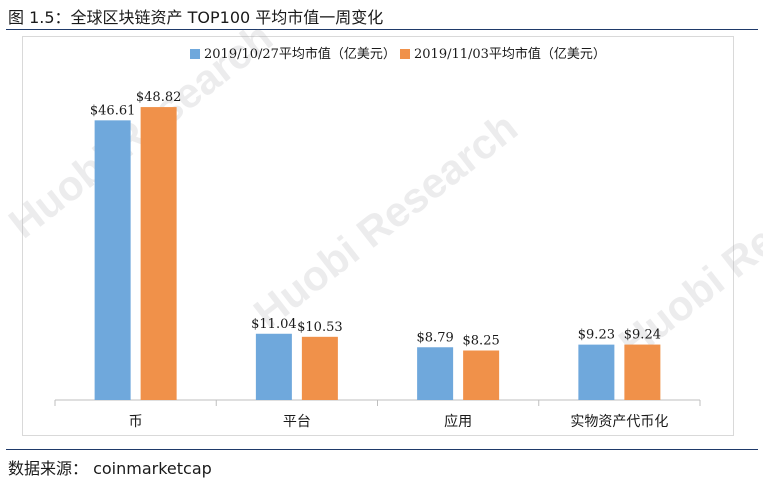  I want to click on x-tick-label: 平台, so click(297, 422).